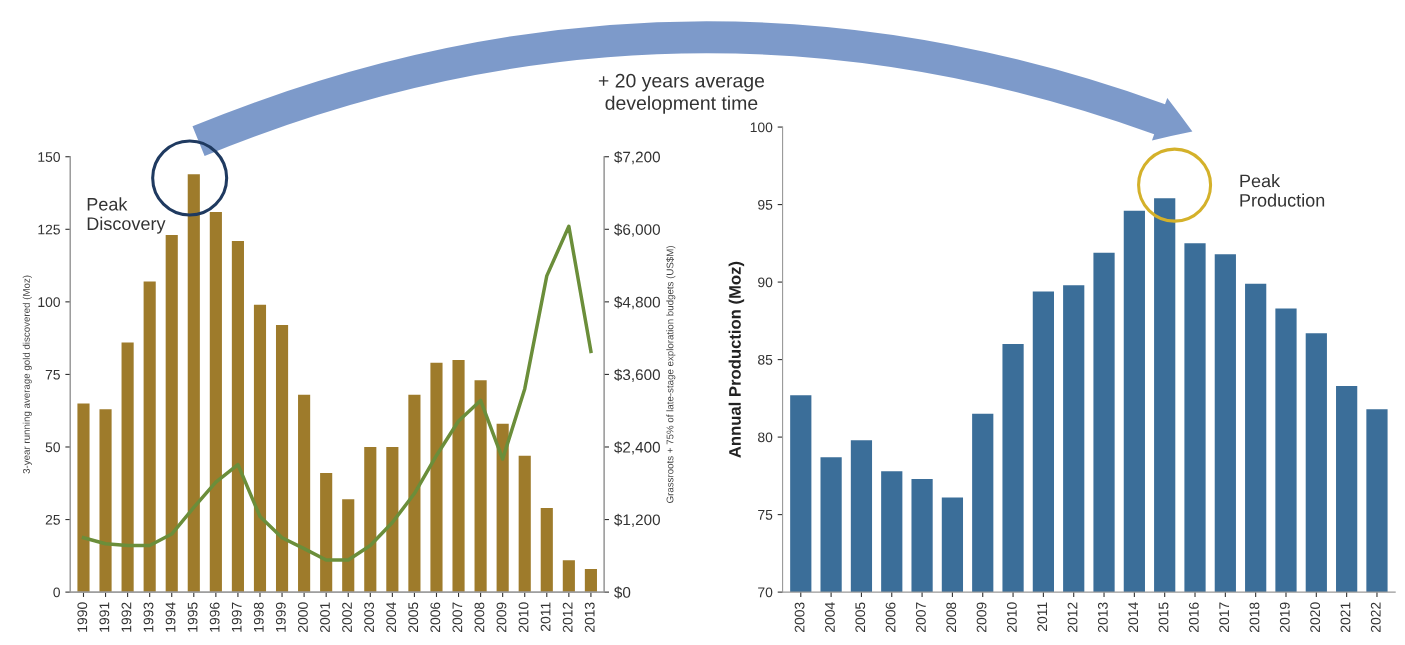 The image size is (1405, 645). I want to click on y-tick-label: 0, so click(56, 592).